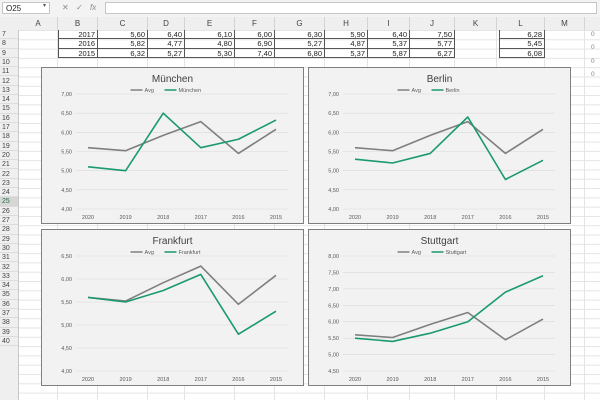 This screenshot has width=600, height=400. Describe the element at coordinates (9, 118) in the screenshot. I see `row-header: 16` at that location.